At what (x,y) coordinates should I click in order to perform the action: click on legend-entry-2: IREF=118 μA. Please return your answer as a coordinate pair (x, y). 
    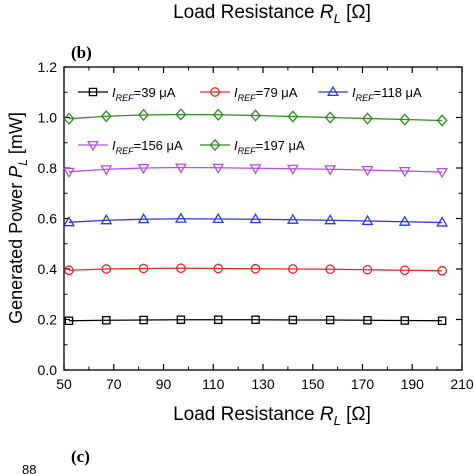
    Looking at the image, I should click on (370, 94).